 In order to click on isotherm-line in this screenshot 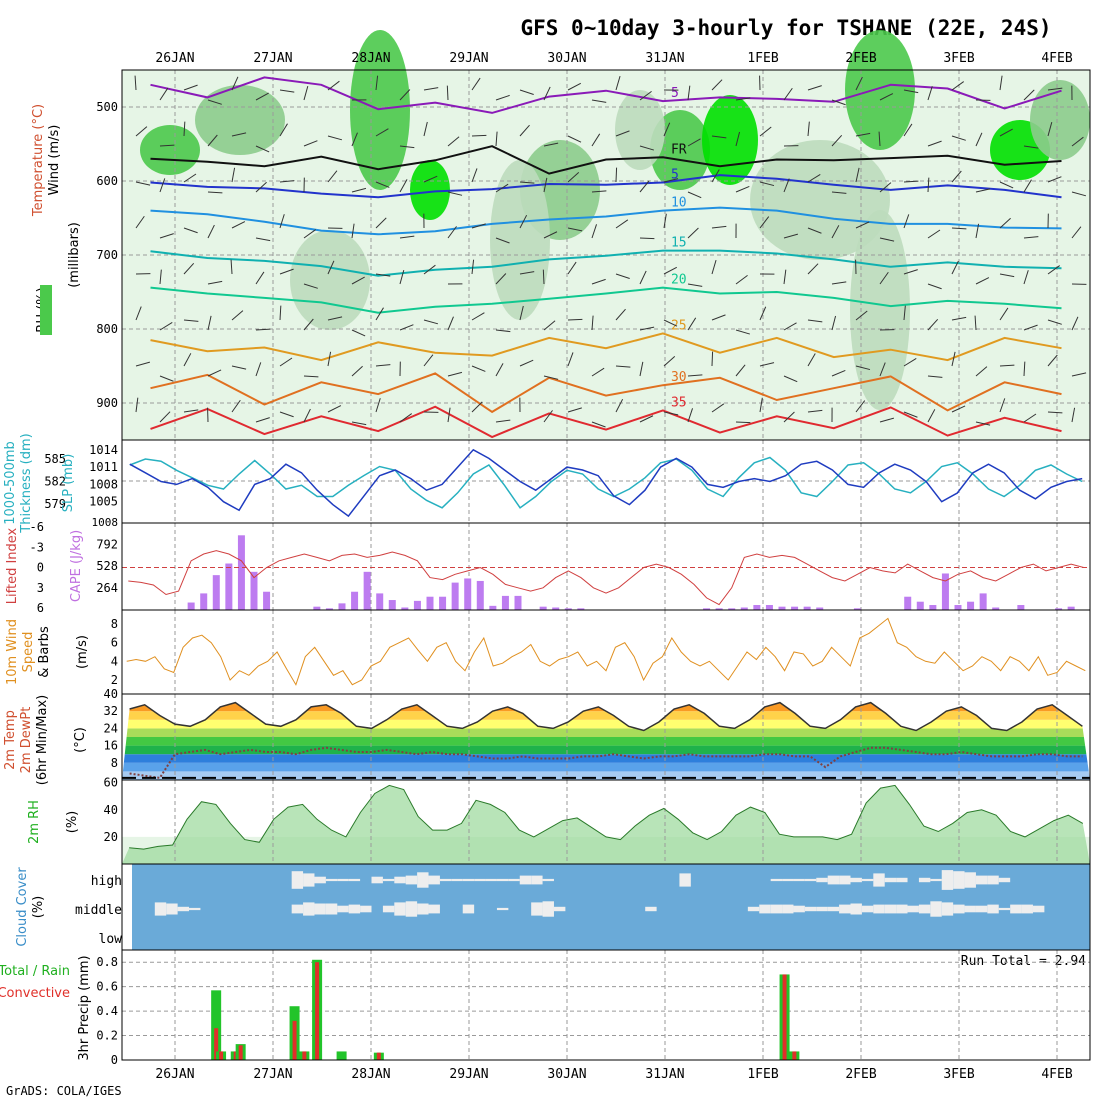, I will do `click(606, 263)`.